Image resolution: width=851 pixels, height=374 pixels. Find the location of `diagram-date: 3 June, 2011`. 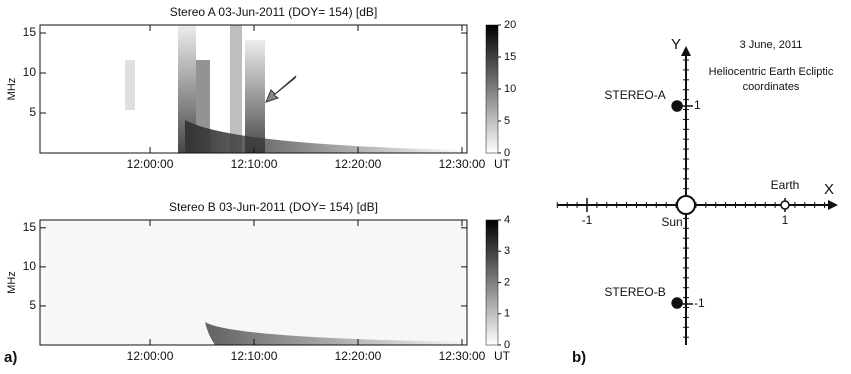

diagram-date: 3 June, 2011 is located at coordinates (771, 45).